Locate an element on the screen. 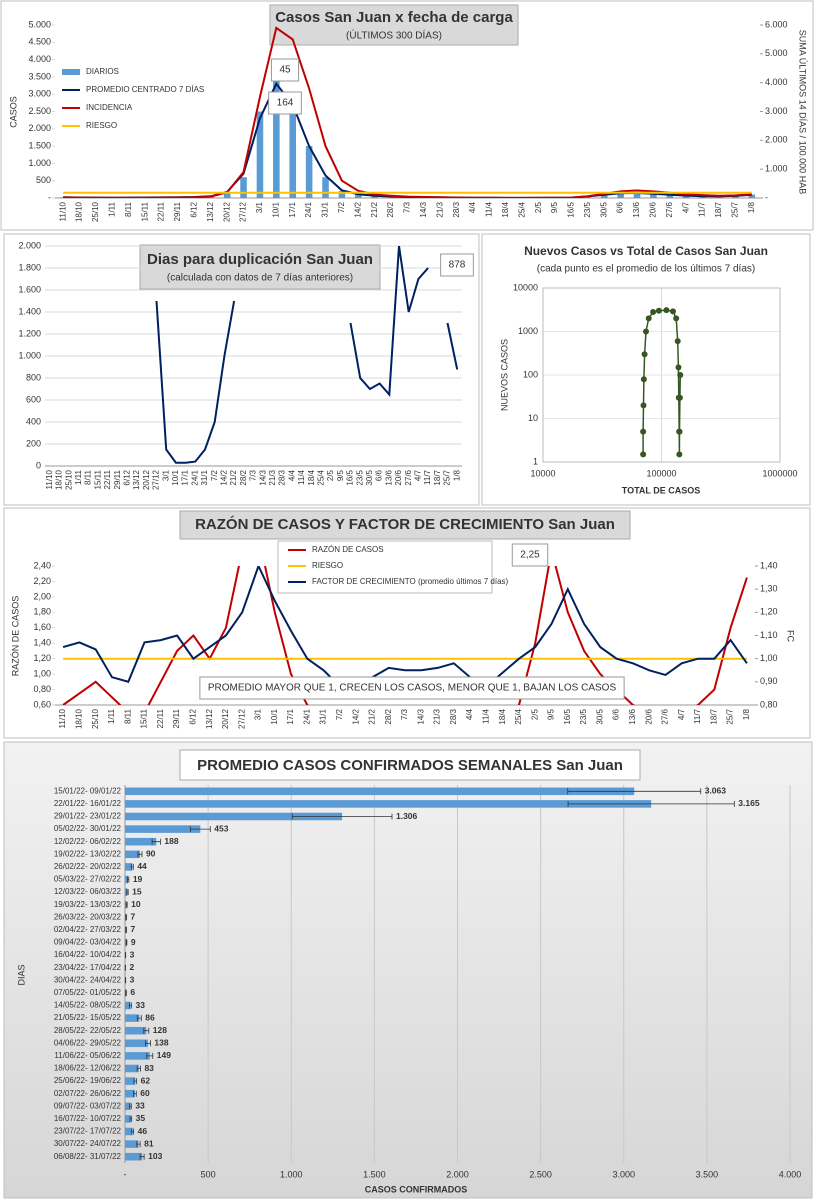  y-tick-label: 3.000 is located at coordinates (39, 94).